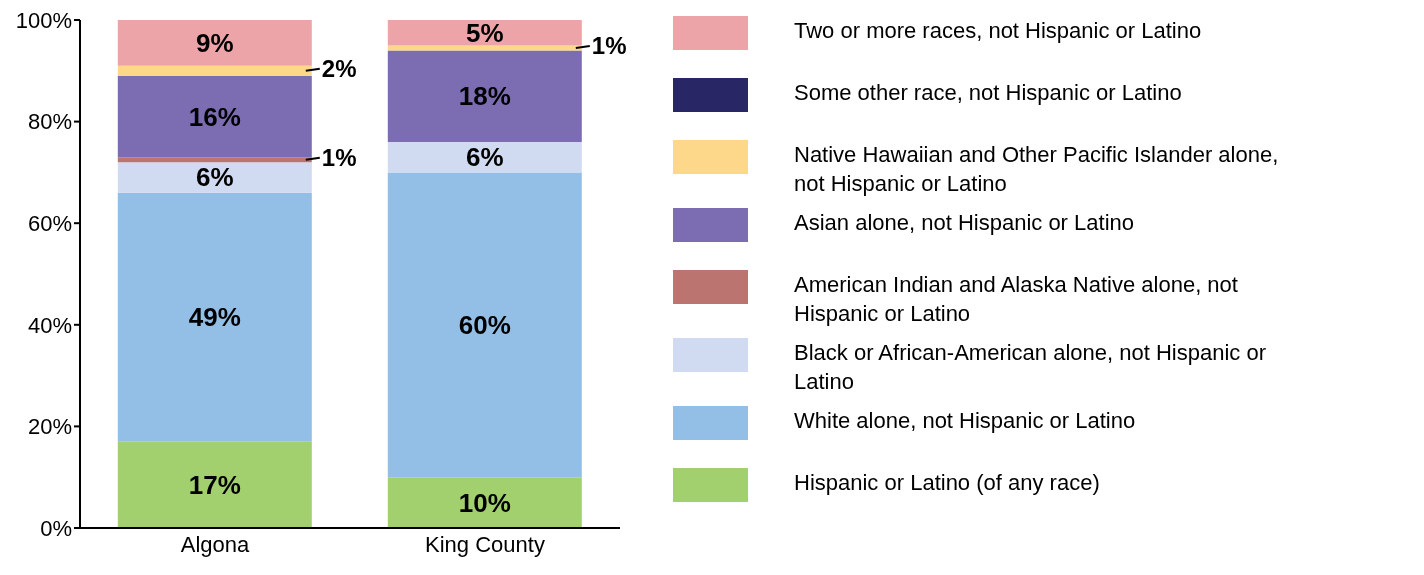 This screenshot has width=1424, height=575. I want to click on data-label: 49%, so click(214, 317).